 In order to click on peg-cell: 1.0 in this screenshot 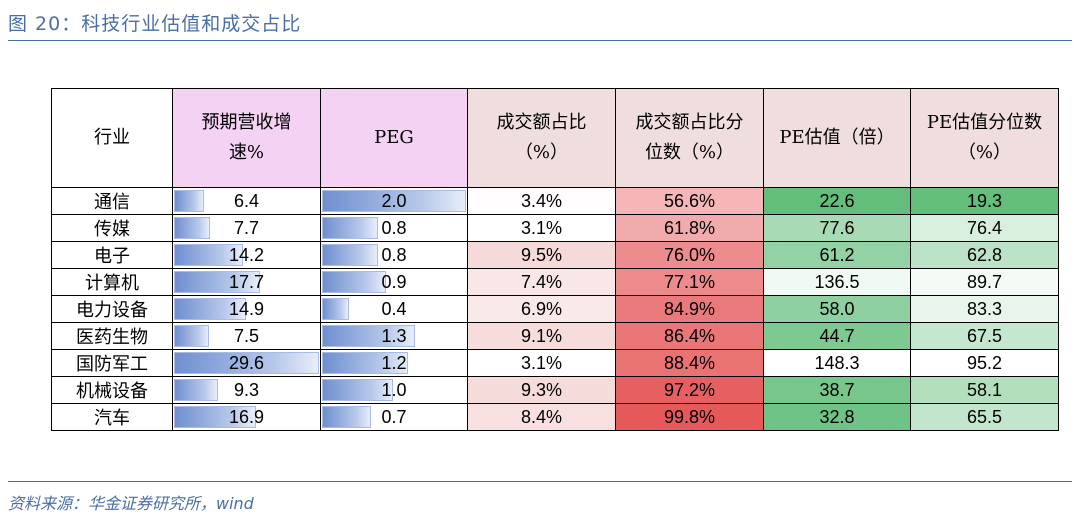, I will do `click(394, 390)`.